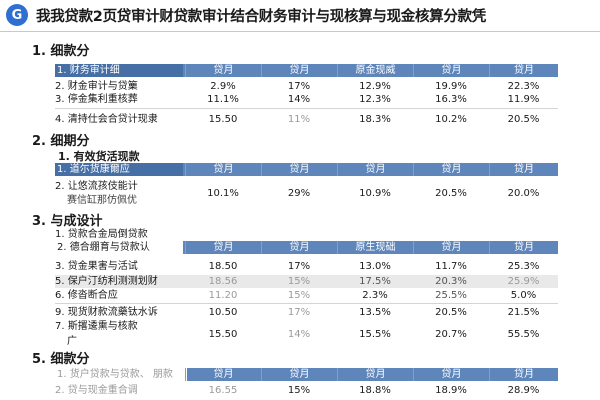  Describe the element at coordinates (96, 86) in the screenshot. I see `row-label: 2. 财金审计与贷篥` at that location.